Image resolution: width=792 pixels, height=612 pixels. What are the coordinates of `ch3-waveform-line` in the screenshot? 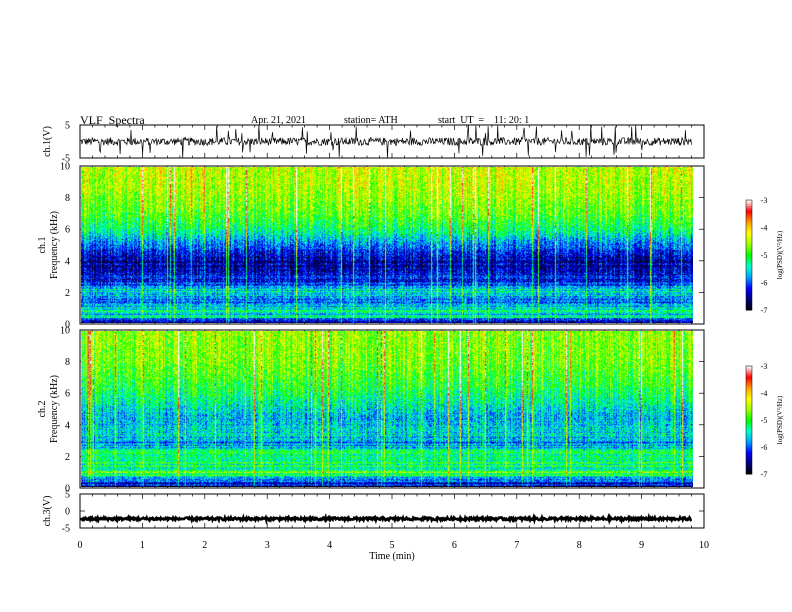 It's located at (386, 519).